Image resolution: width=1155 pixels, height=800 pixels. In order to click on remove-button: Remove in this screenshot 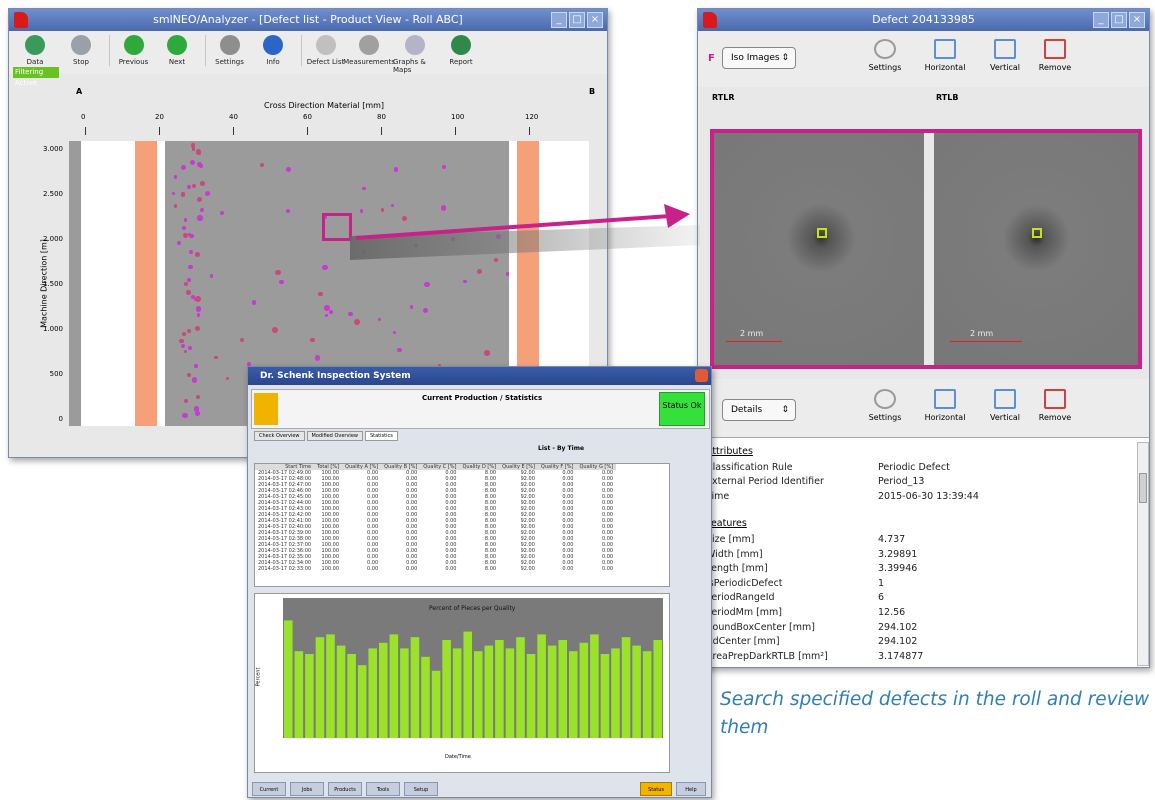, I will do `click(1055, 55)`.